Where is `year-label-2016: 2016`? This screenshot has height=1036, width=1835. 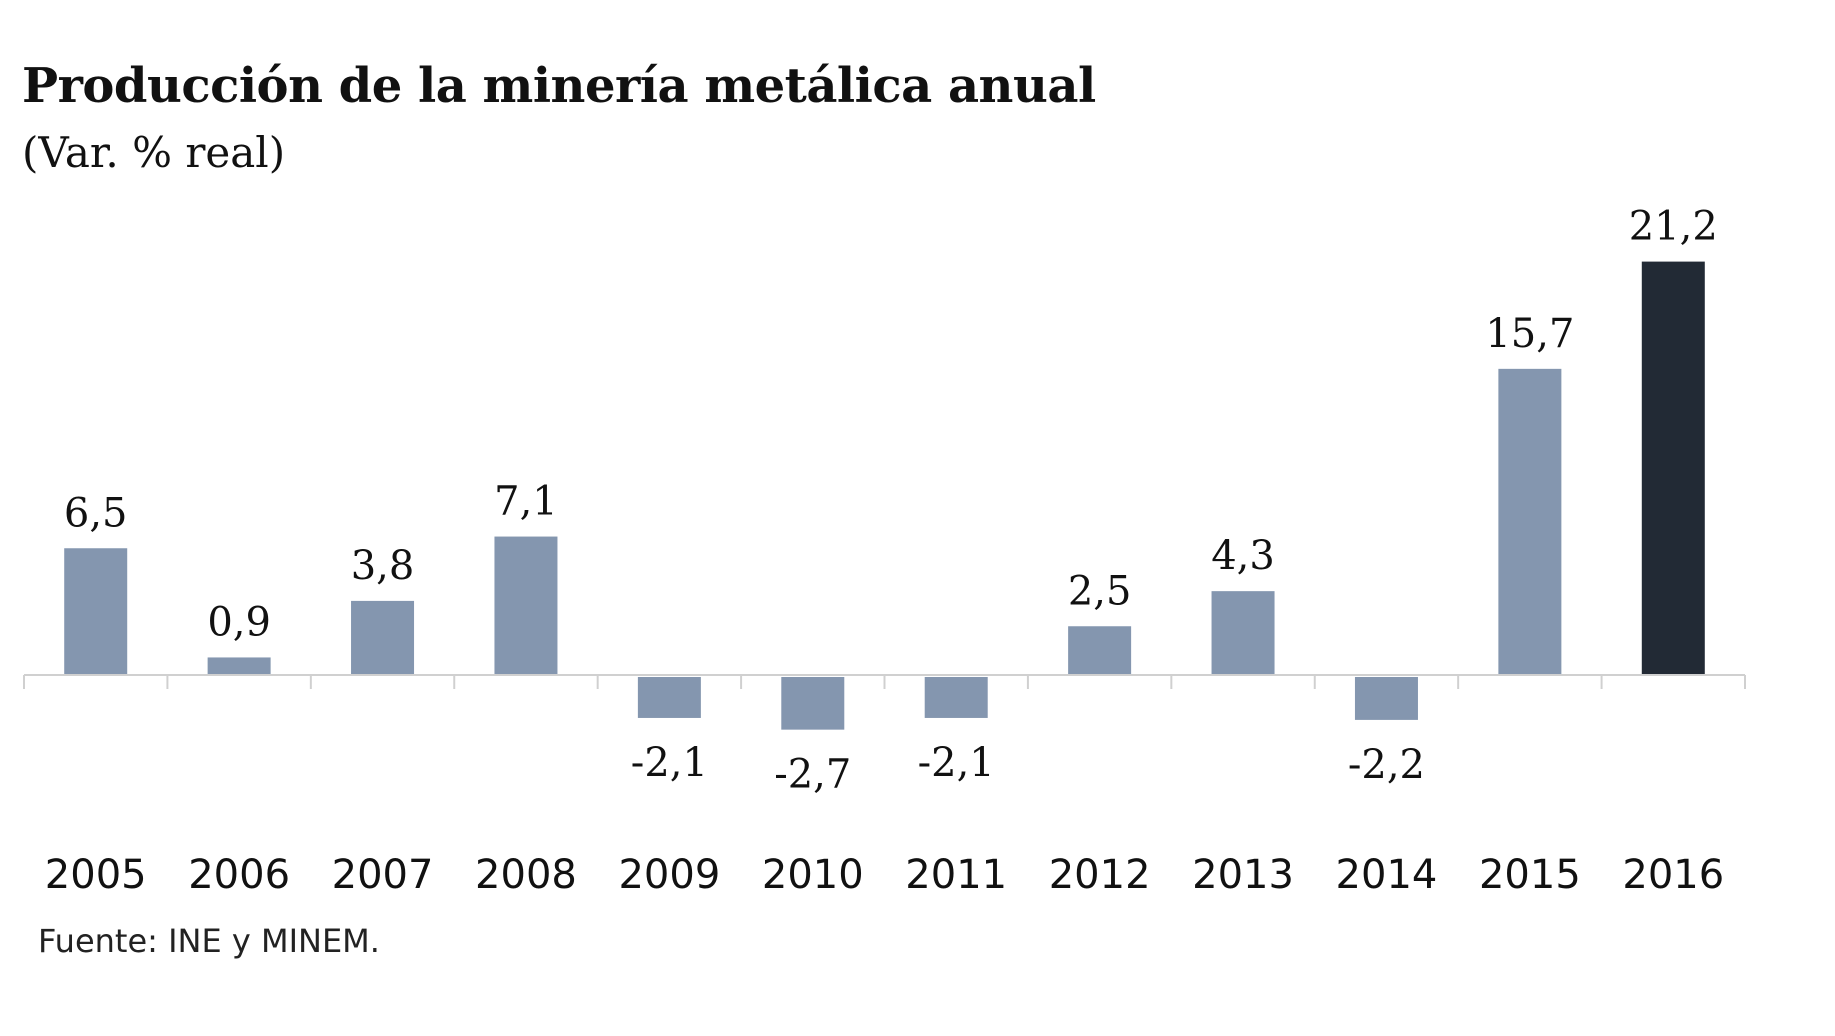
year-label-2016: 2016 is located at coordinates (1673, 875).